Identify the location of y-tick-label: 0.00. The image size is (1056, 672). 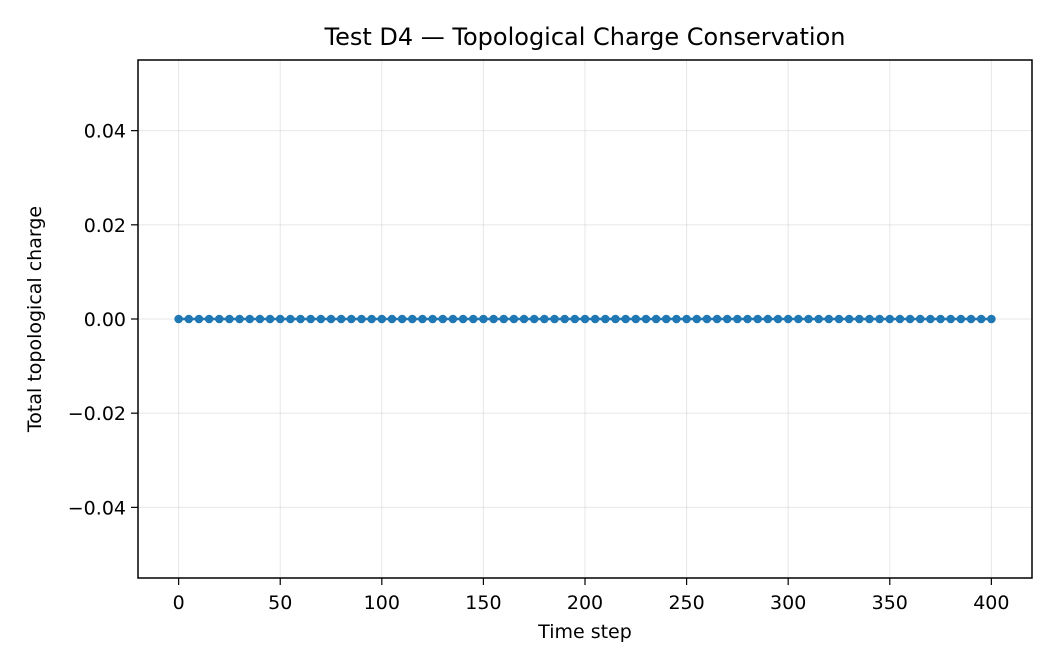
(105, 320).